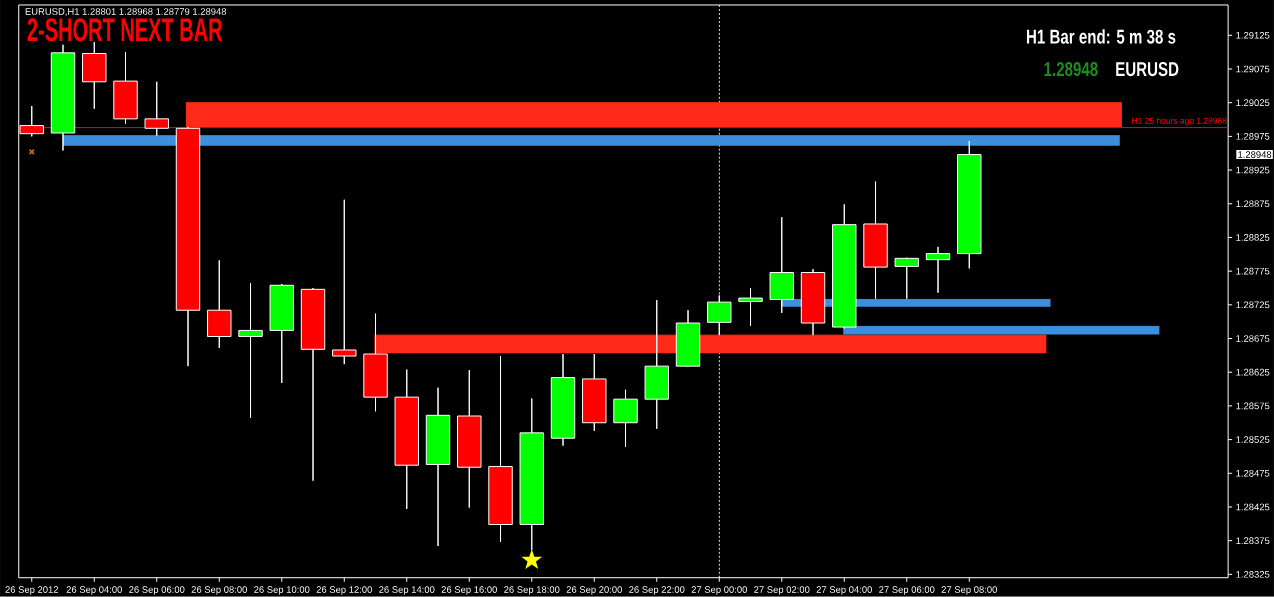  What do you see at coordinates (532, 590) in the screenshot?
I see `x-tick-label: 26 Sep 18:00` at bounding box center [532, 590].